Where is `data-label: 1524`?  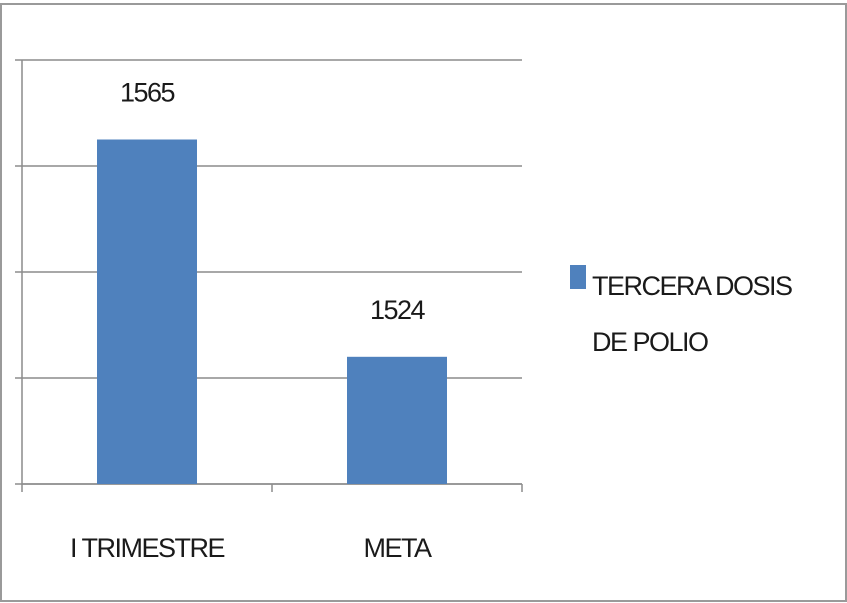
data-label: 1524 is located at coordinates (398, 310).